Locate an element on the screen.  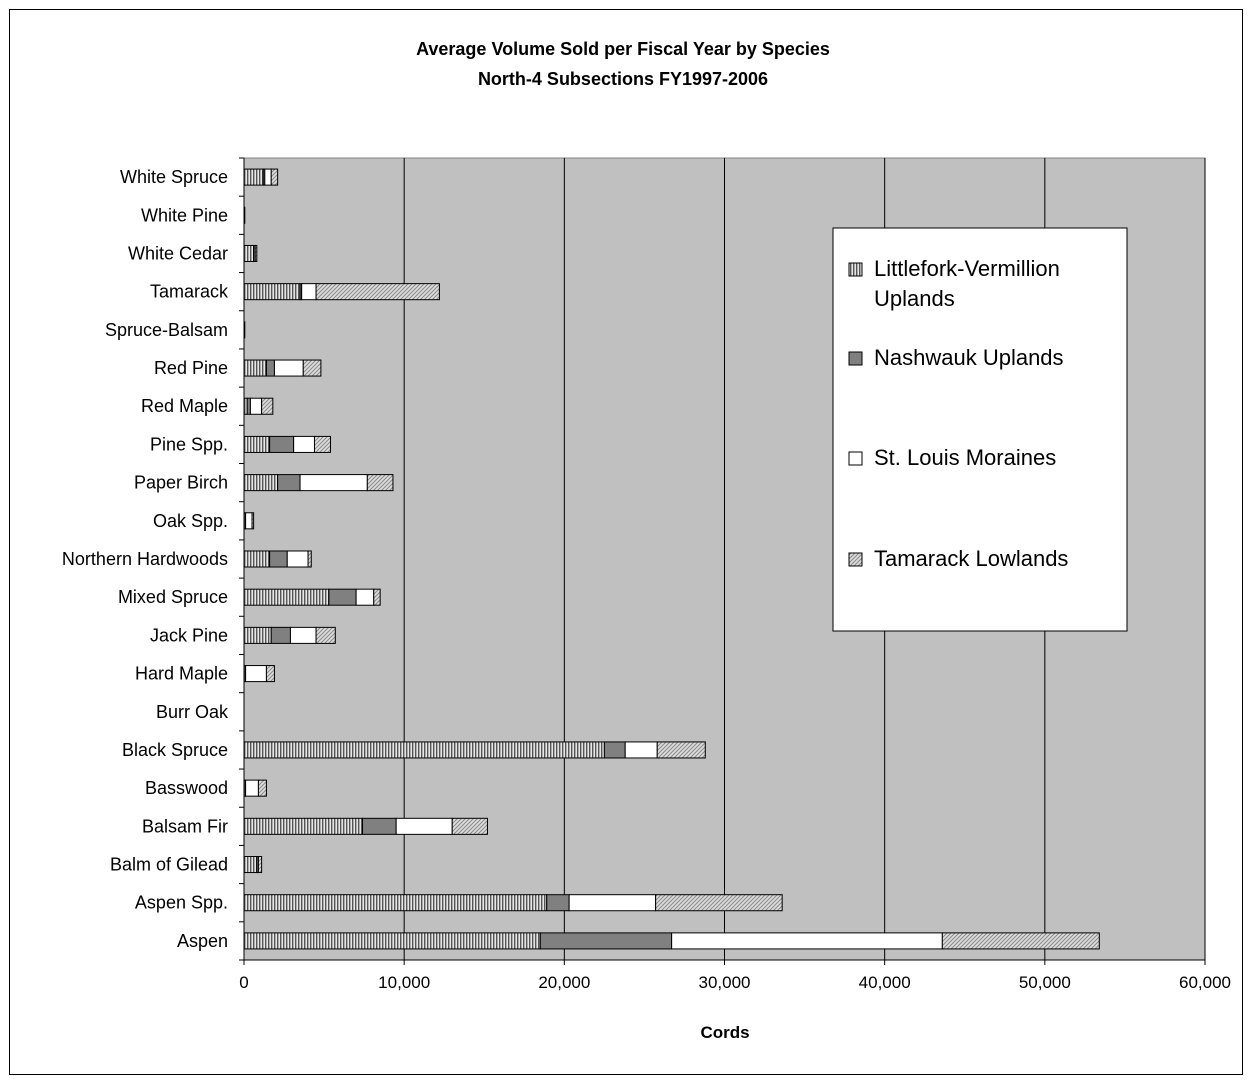
bar-northern-hardwoods-nashwauk-uplands is located at coordinates (278, 559).